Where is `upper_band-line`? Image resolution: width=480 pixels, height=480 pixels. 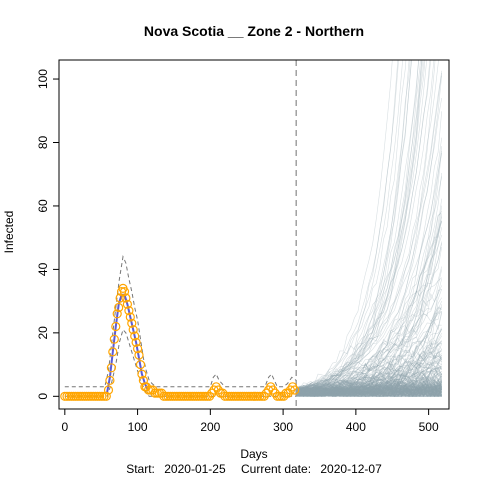
upper_band-line is located at coordinates (180, 321).